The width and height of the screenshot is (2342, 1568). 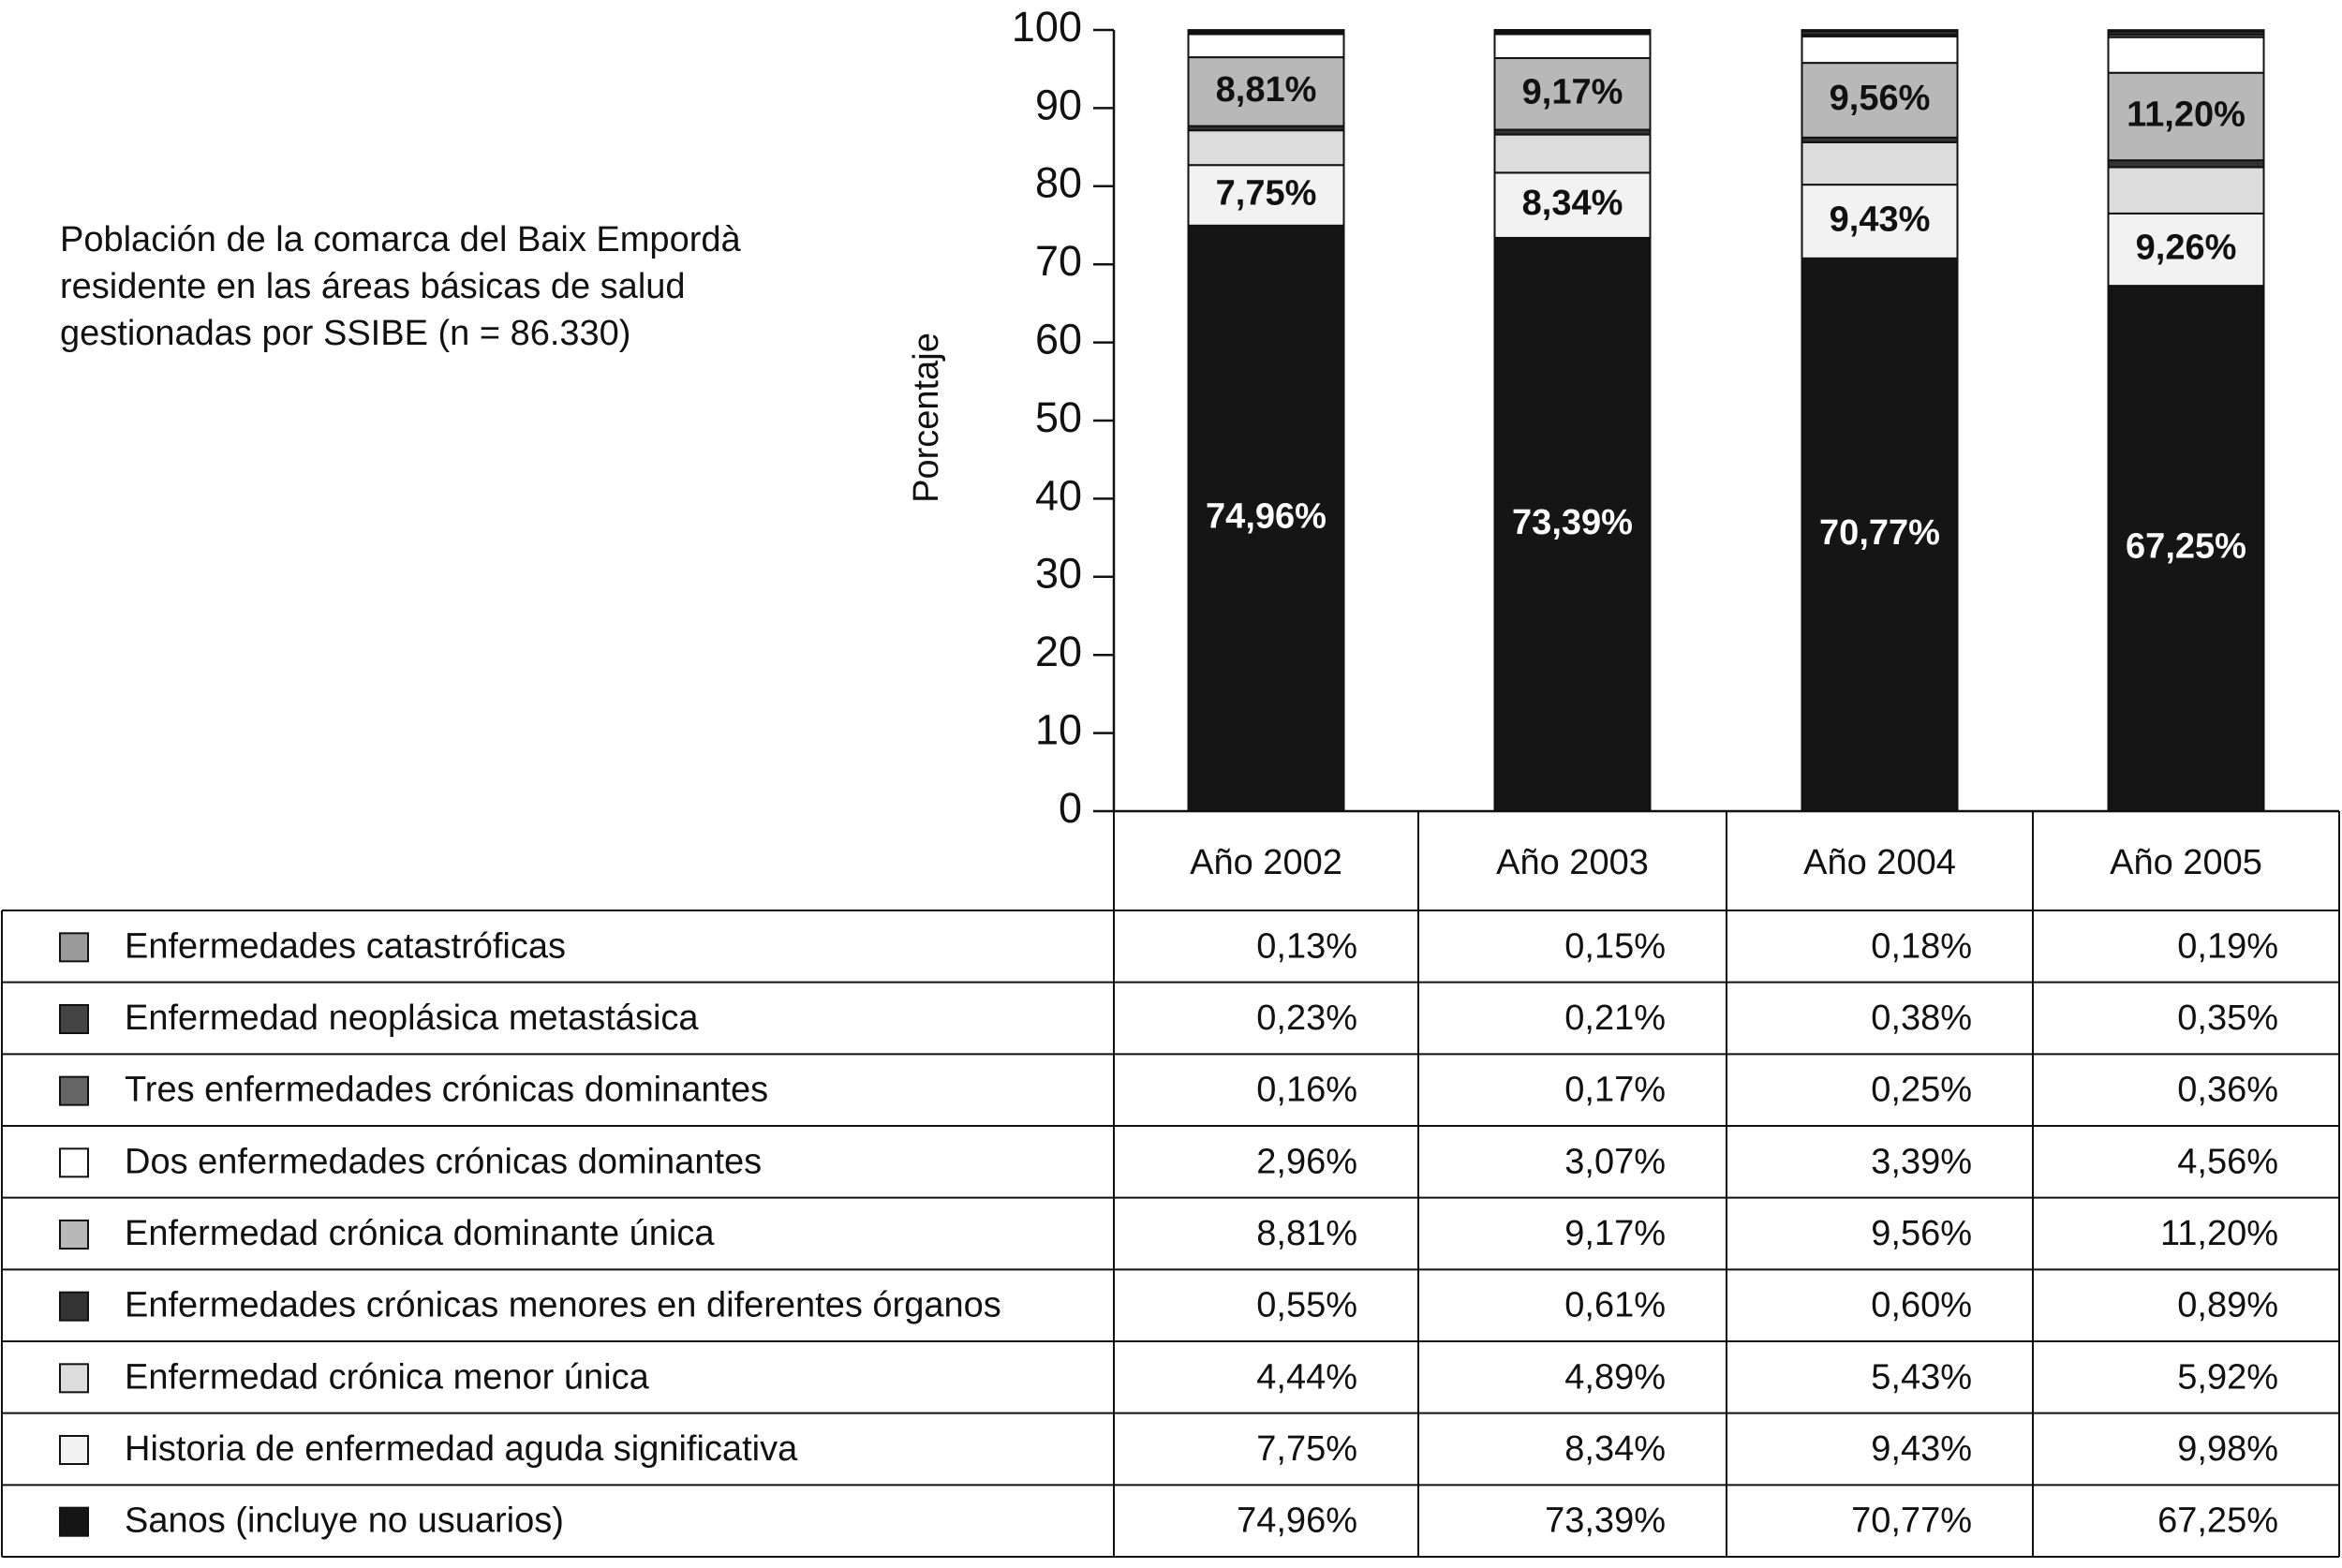 I want to click on x-tick-label: Año 2002, so click(x=1266, y=862).